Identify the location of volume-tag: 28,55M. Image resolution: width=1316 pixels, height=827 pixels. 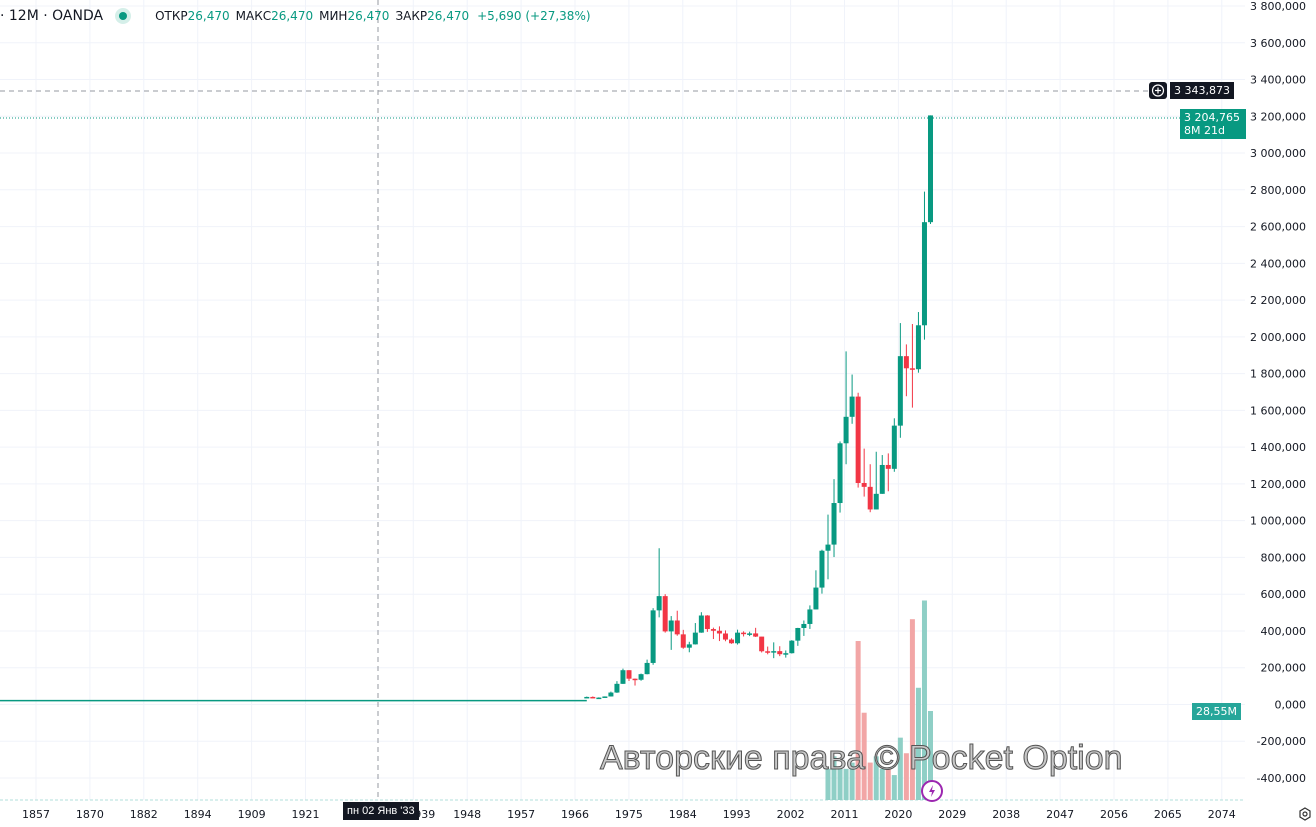
(1216, 711).